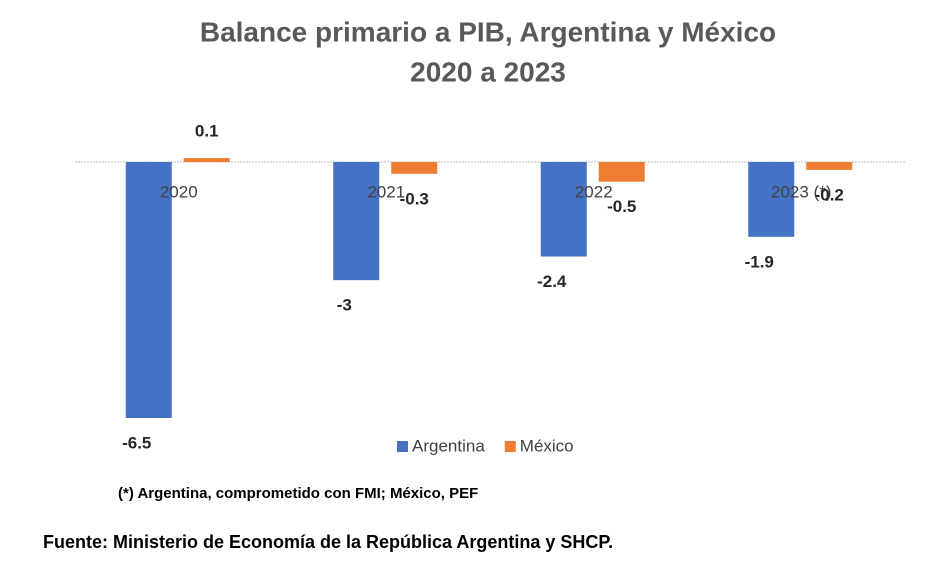  Describe the element at coordinates (621, 206) in the screenshot. I see `data-label: -0.5` at that location.